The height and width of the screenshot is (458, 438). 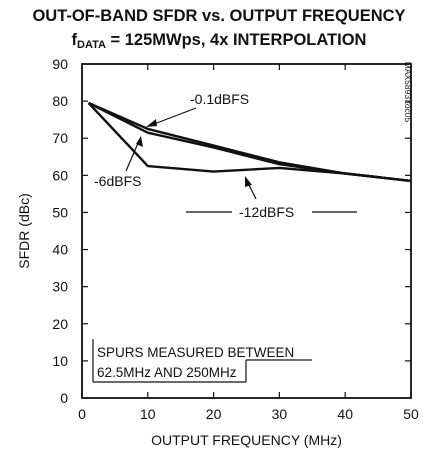 I want to click on x-tick-label: 40, so click(x=345, y=414).